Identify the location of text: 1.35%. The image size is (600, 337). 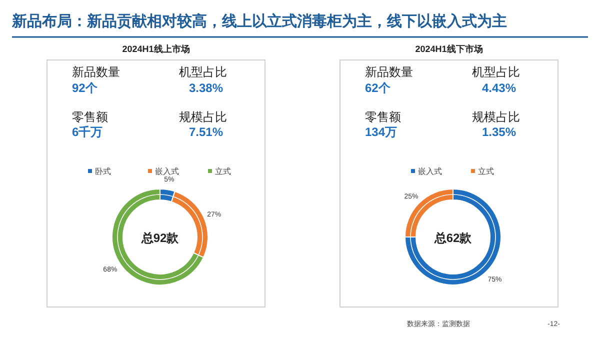
(499, 132).